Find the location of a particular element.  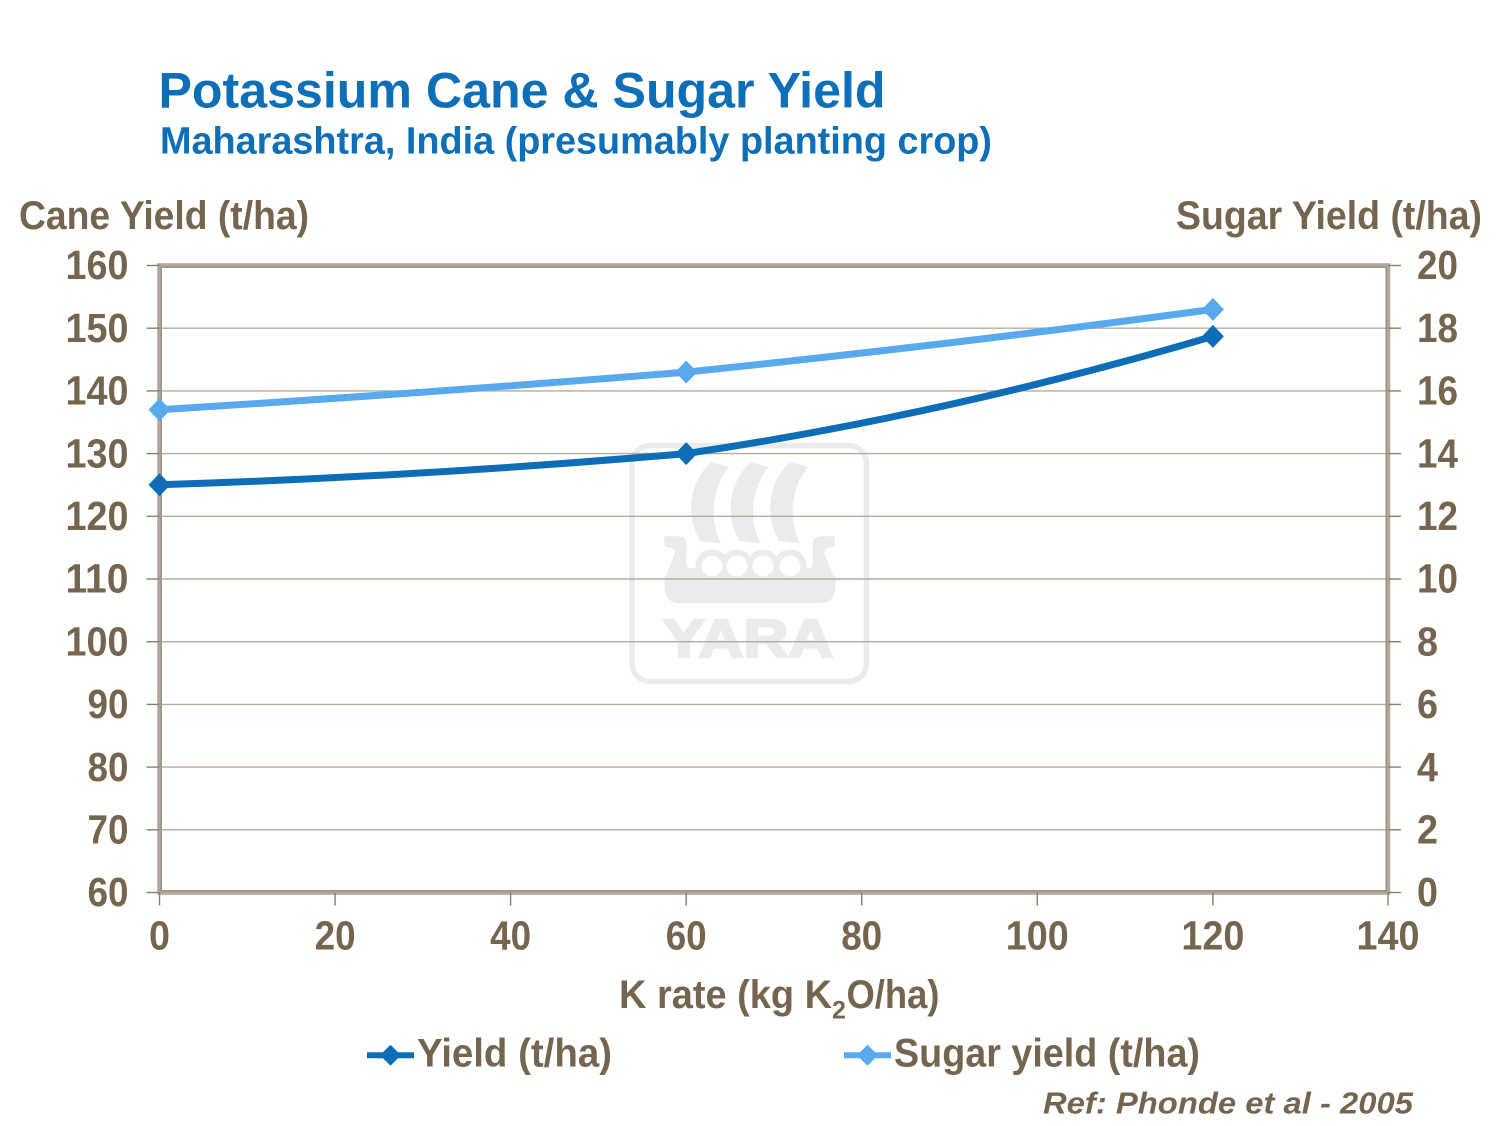

svg-text: Ref: Phonde et al - 2005 is located at coordinates (1228, 1104).